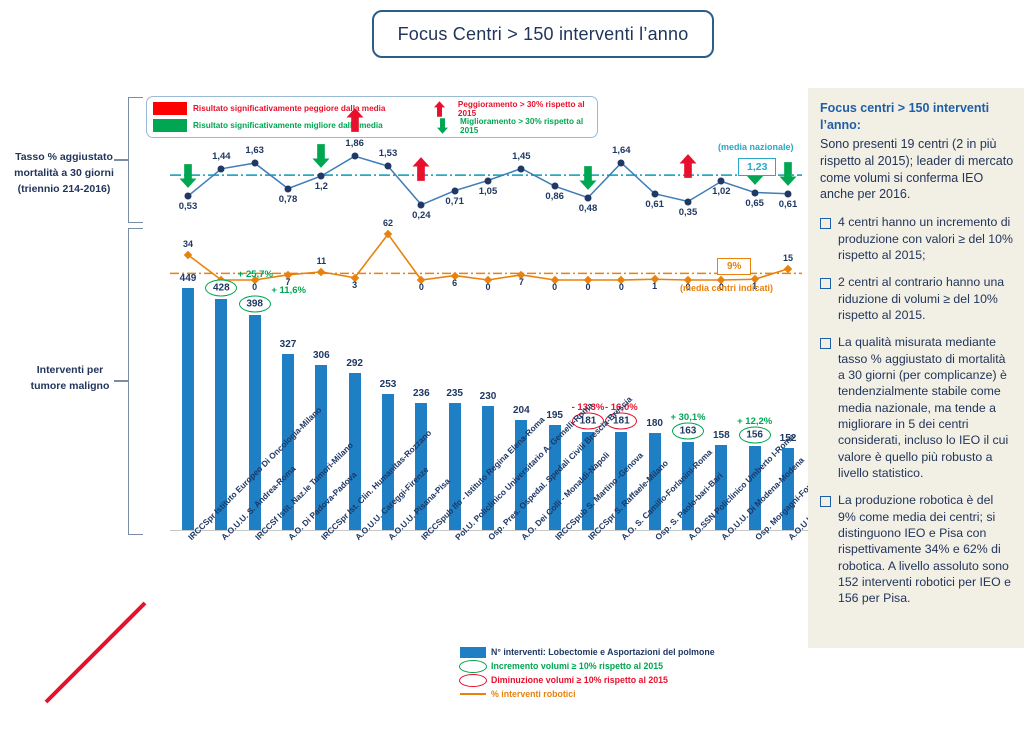  I want to click on commentary-title: Focus centri > 150 interventi l’anno:, so click(905, 116).